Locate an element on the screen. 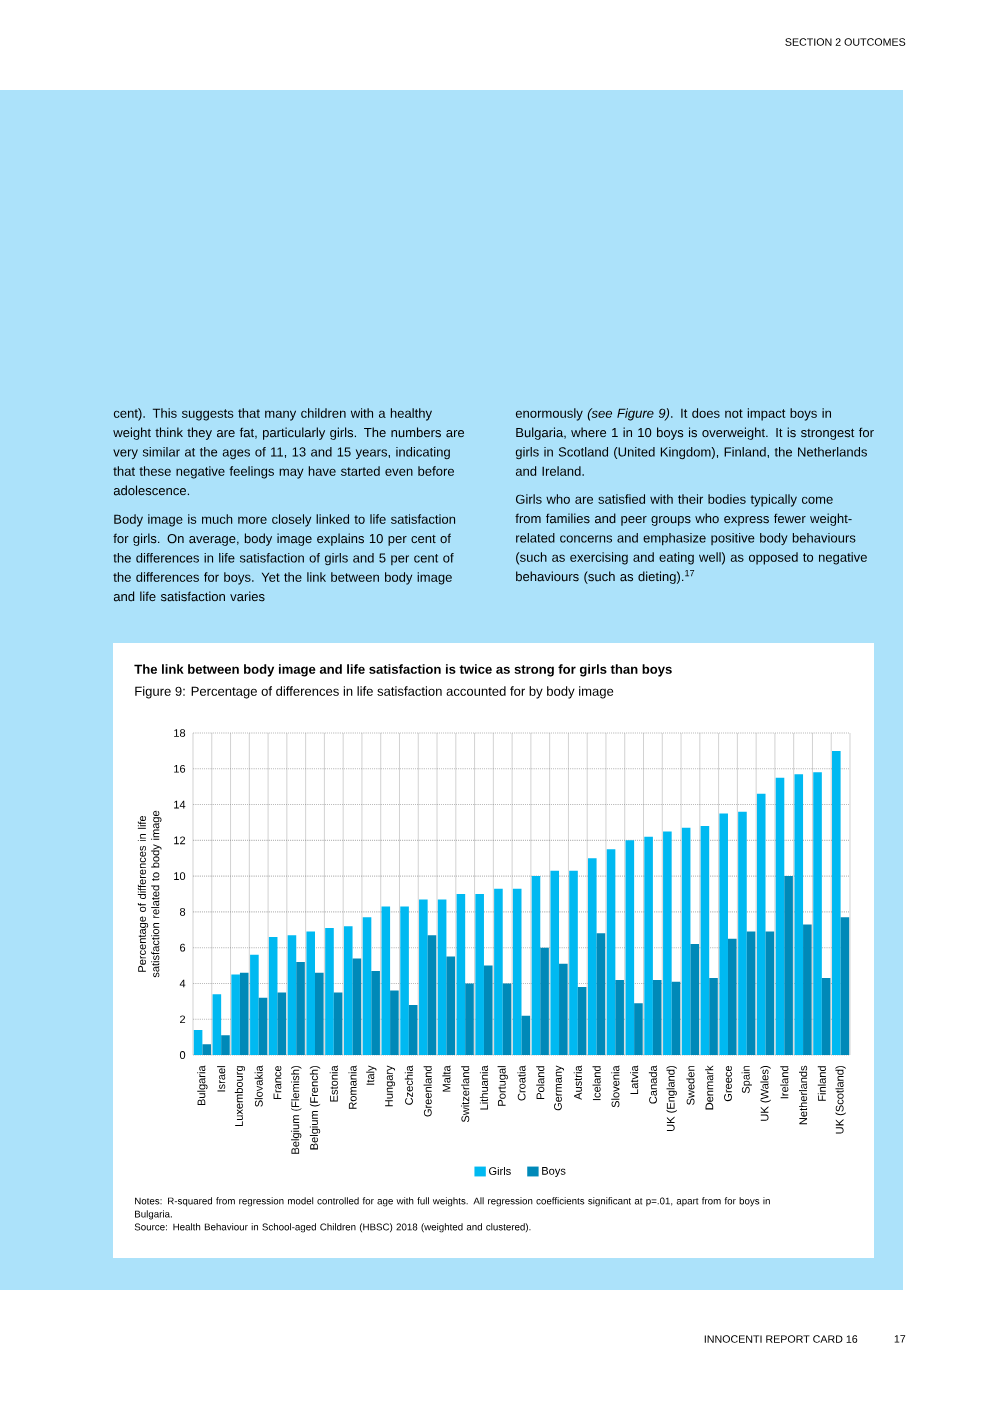  x-tick-label: Hungary is located at coordinates (390, 1086).